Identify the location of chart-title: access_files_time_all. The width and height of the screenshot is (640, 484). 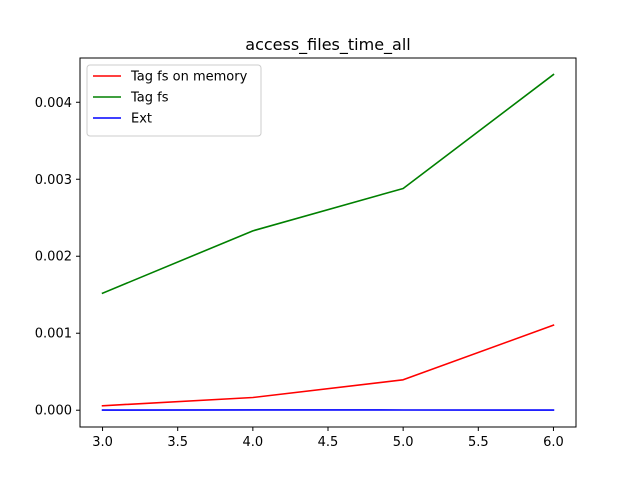
(327, 45).